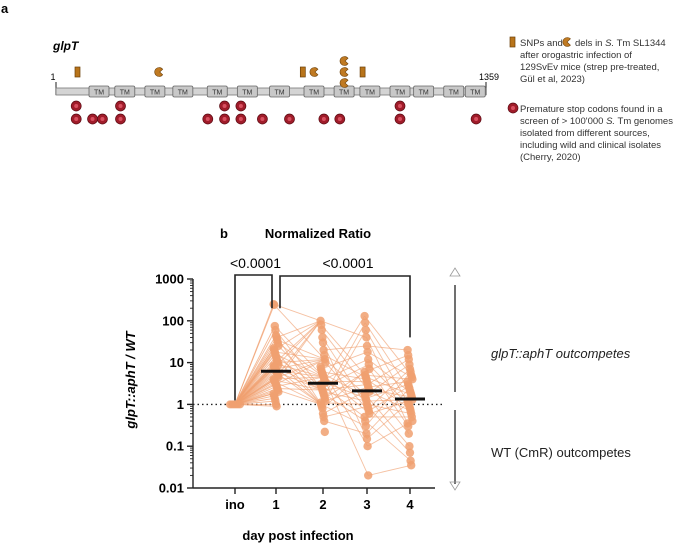 This screenshot has width=685, height=544. I want to click on panel-a-label: a, so click(5, 8).